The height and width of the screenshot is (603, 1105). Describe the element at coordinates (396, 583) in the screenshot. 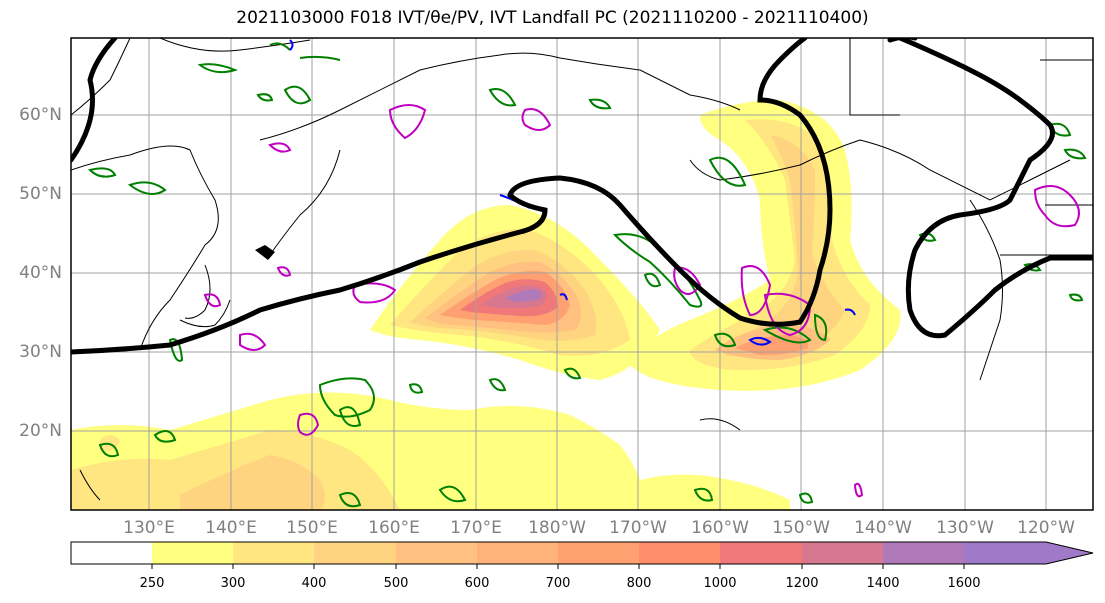

I see `colorbar-tick-500: 500` at that location.